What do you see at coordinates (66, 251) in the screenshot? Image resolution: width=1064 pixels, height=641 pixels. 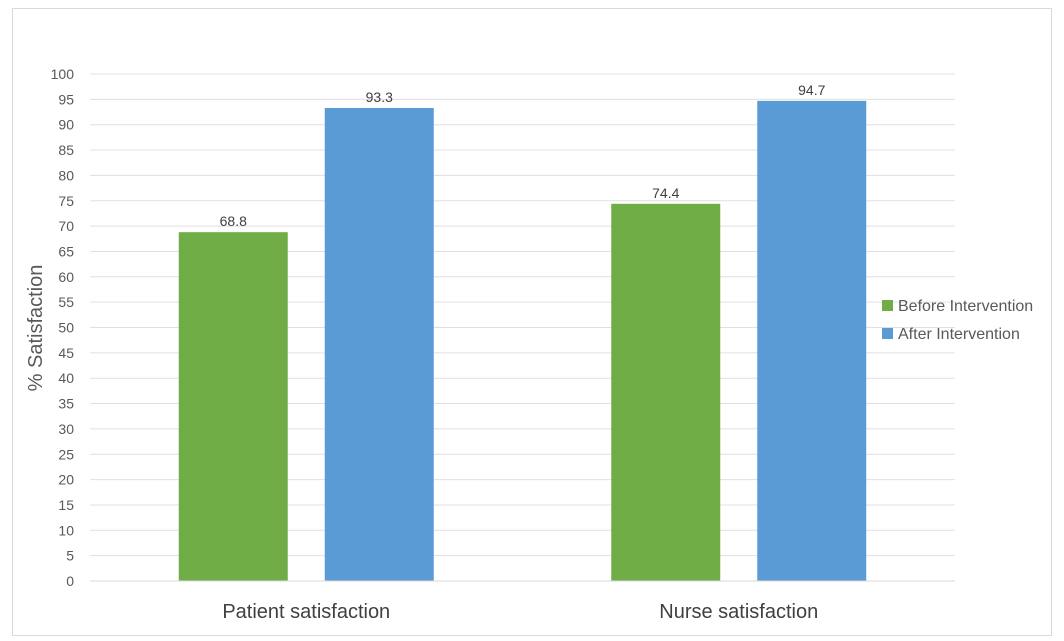 I see `y-tick-label: 65` at bounding box center [66, 251].